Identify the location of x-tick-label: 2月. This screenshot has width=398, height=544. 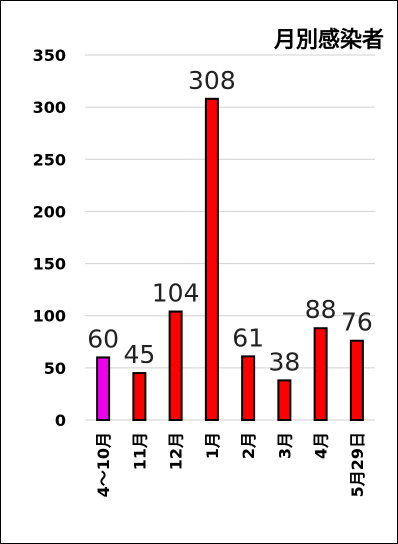
(248, 445).